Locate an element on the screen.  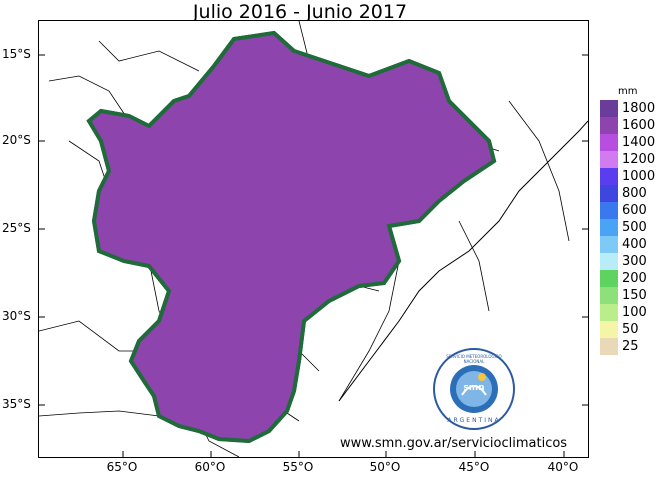
source-url: www.smn.gov.ar/servicioclimaticos is located at coordinates (454, 443).